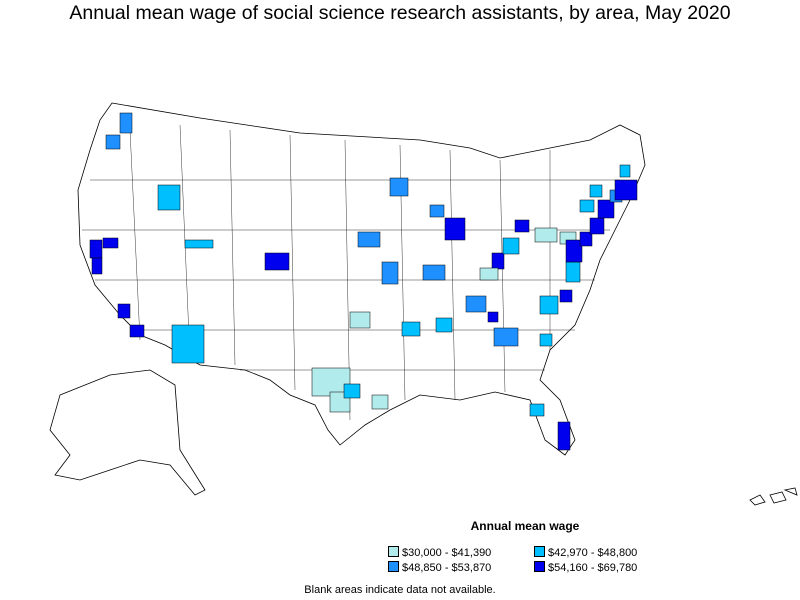 The width and height of the screenshot is (800, 600). Describe the element at coordinates (773, 496) in the screenshot. I see `hawaii-islands` at that location.